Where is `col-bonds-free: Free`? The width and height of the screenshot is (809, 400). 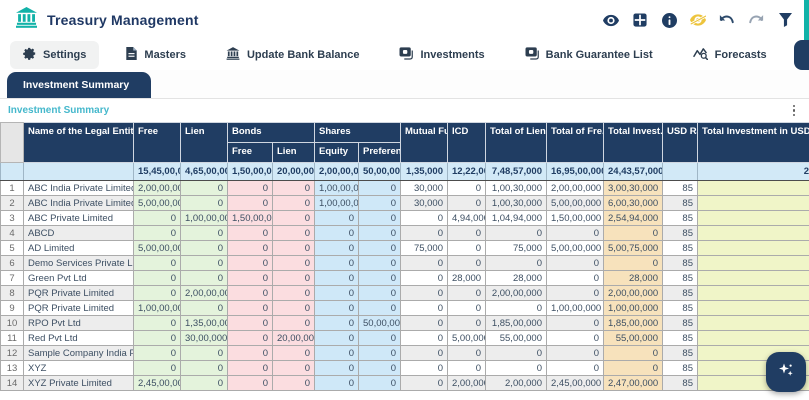 col-bonds-free: Free is located at coordinates (250, 152).